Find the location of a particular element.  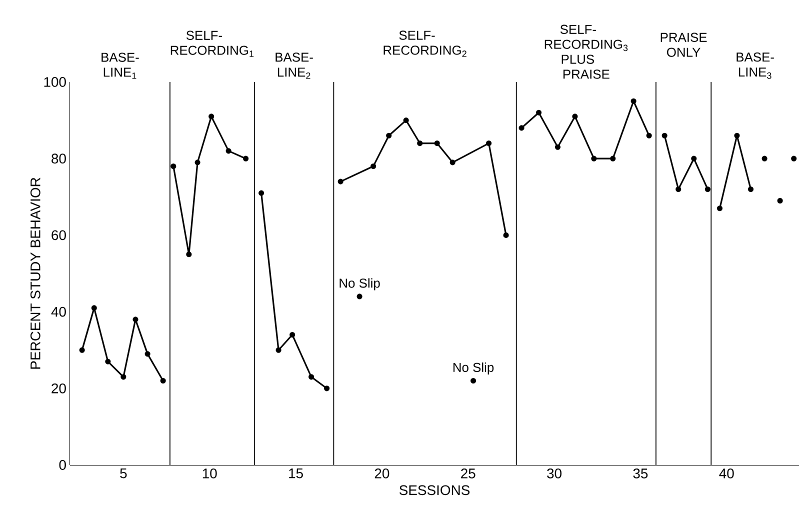

y-tick-label: 0 is located at coordinates (62, 465).